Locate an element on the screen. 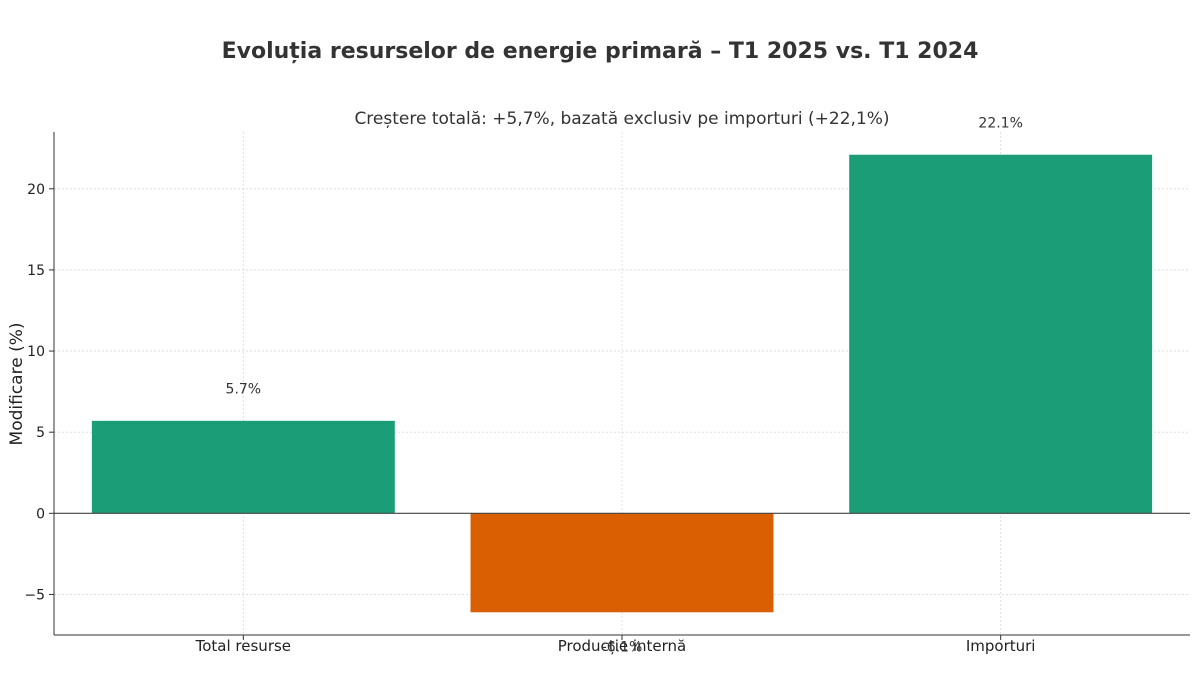 This screenshot has width=1200, height=675. x-tick-label: Importuri is located at coordinates (1001, 646).